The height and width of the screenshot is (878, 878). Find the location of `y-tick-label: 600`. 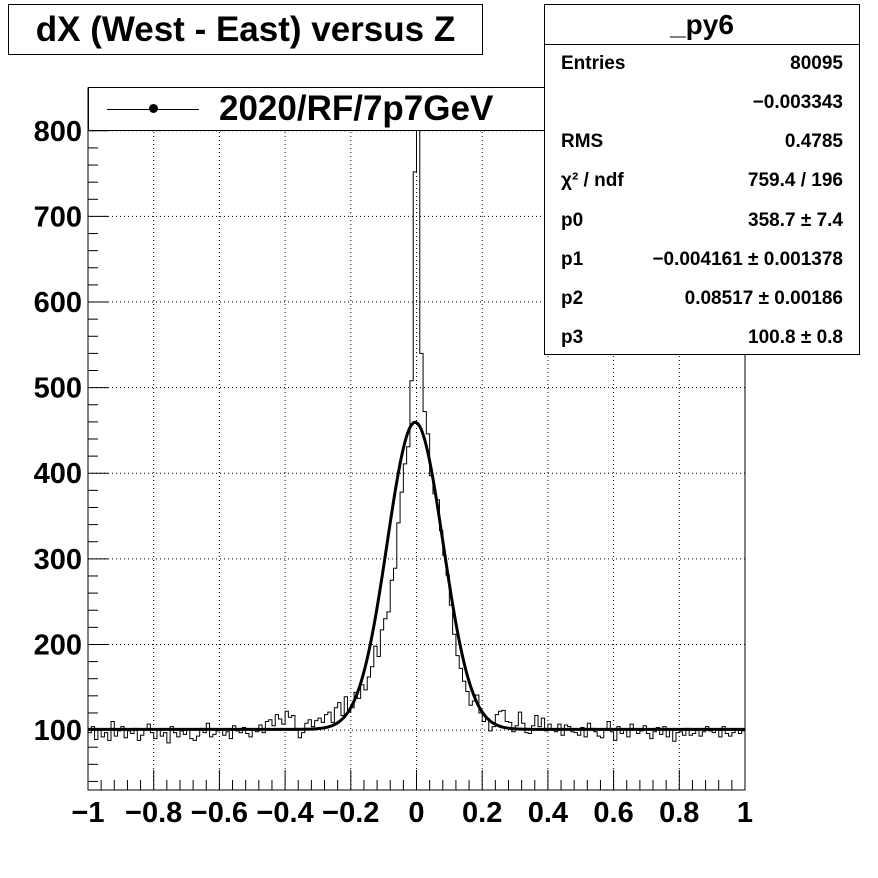

y-tick-label: 600 is located at coordinates (58, 303).